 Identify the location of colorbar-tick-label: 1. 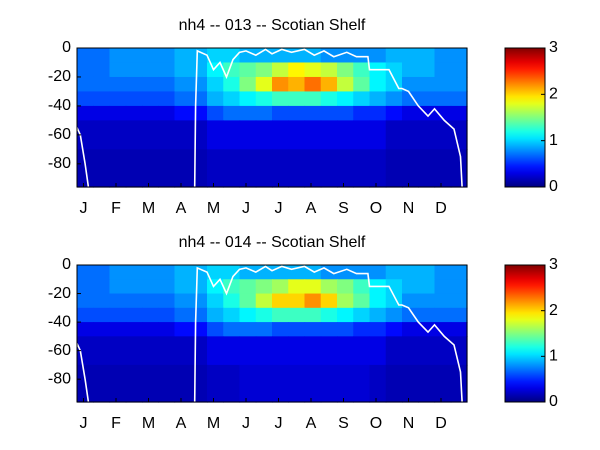
(553, 356).